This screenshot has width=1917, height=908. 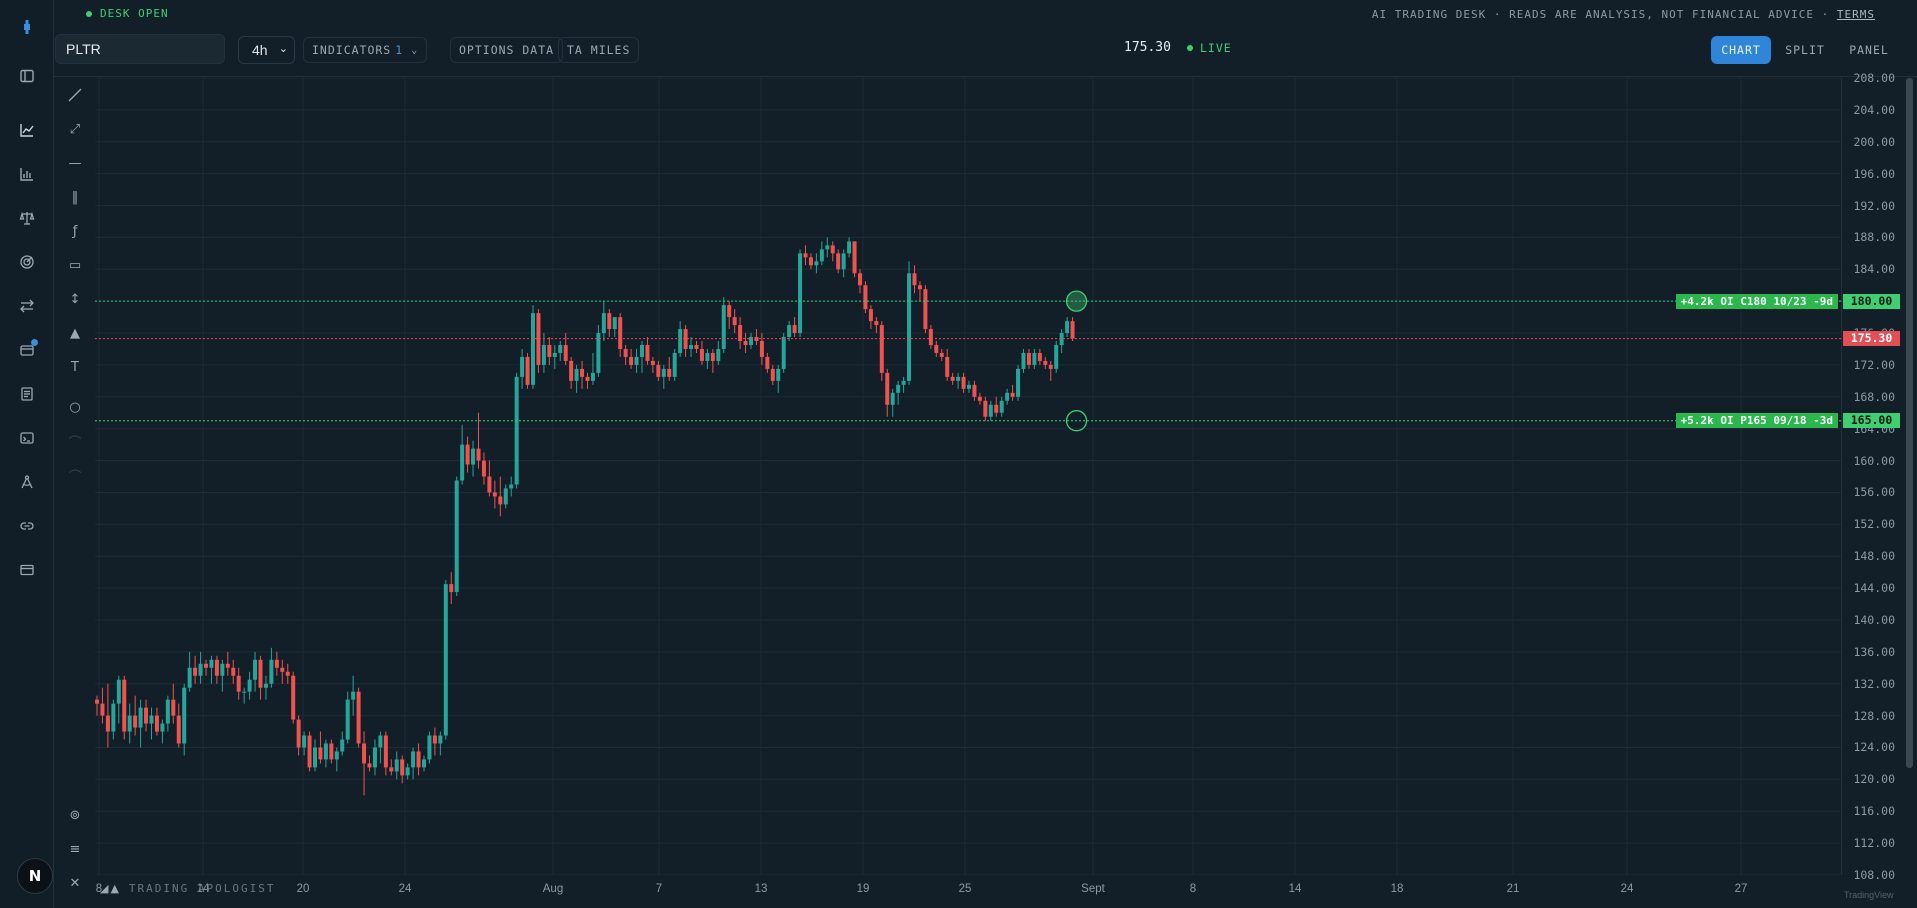 What do you see at coordinates (27, 130) in the screenshot?
I see `line-chart-icon` at bounding box center [27, 130].